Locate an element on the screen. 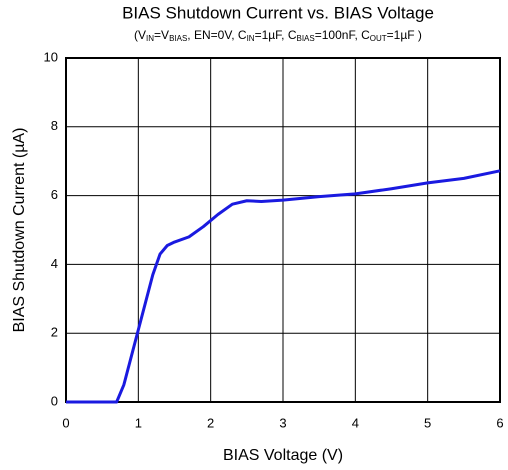  subtitle-part: =1µF, C is located at coordinates (276, 35).